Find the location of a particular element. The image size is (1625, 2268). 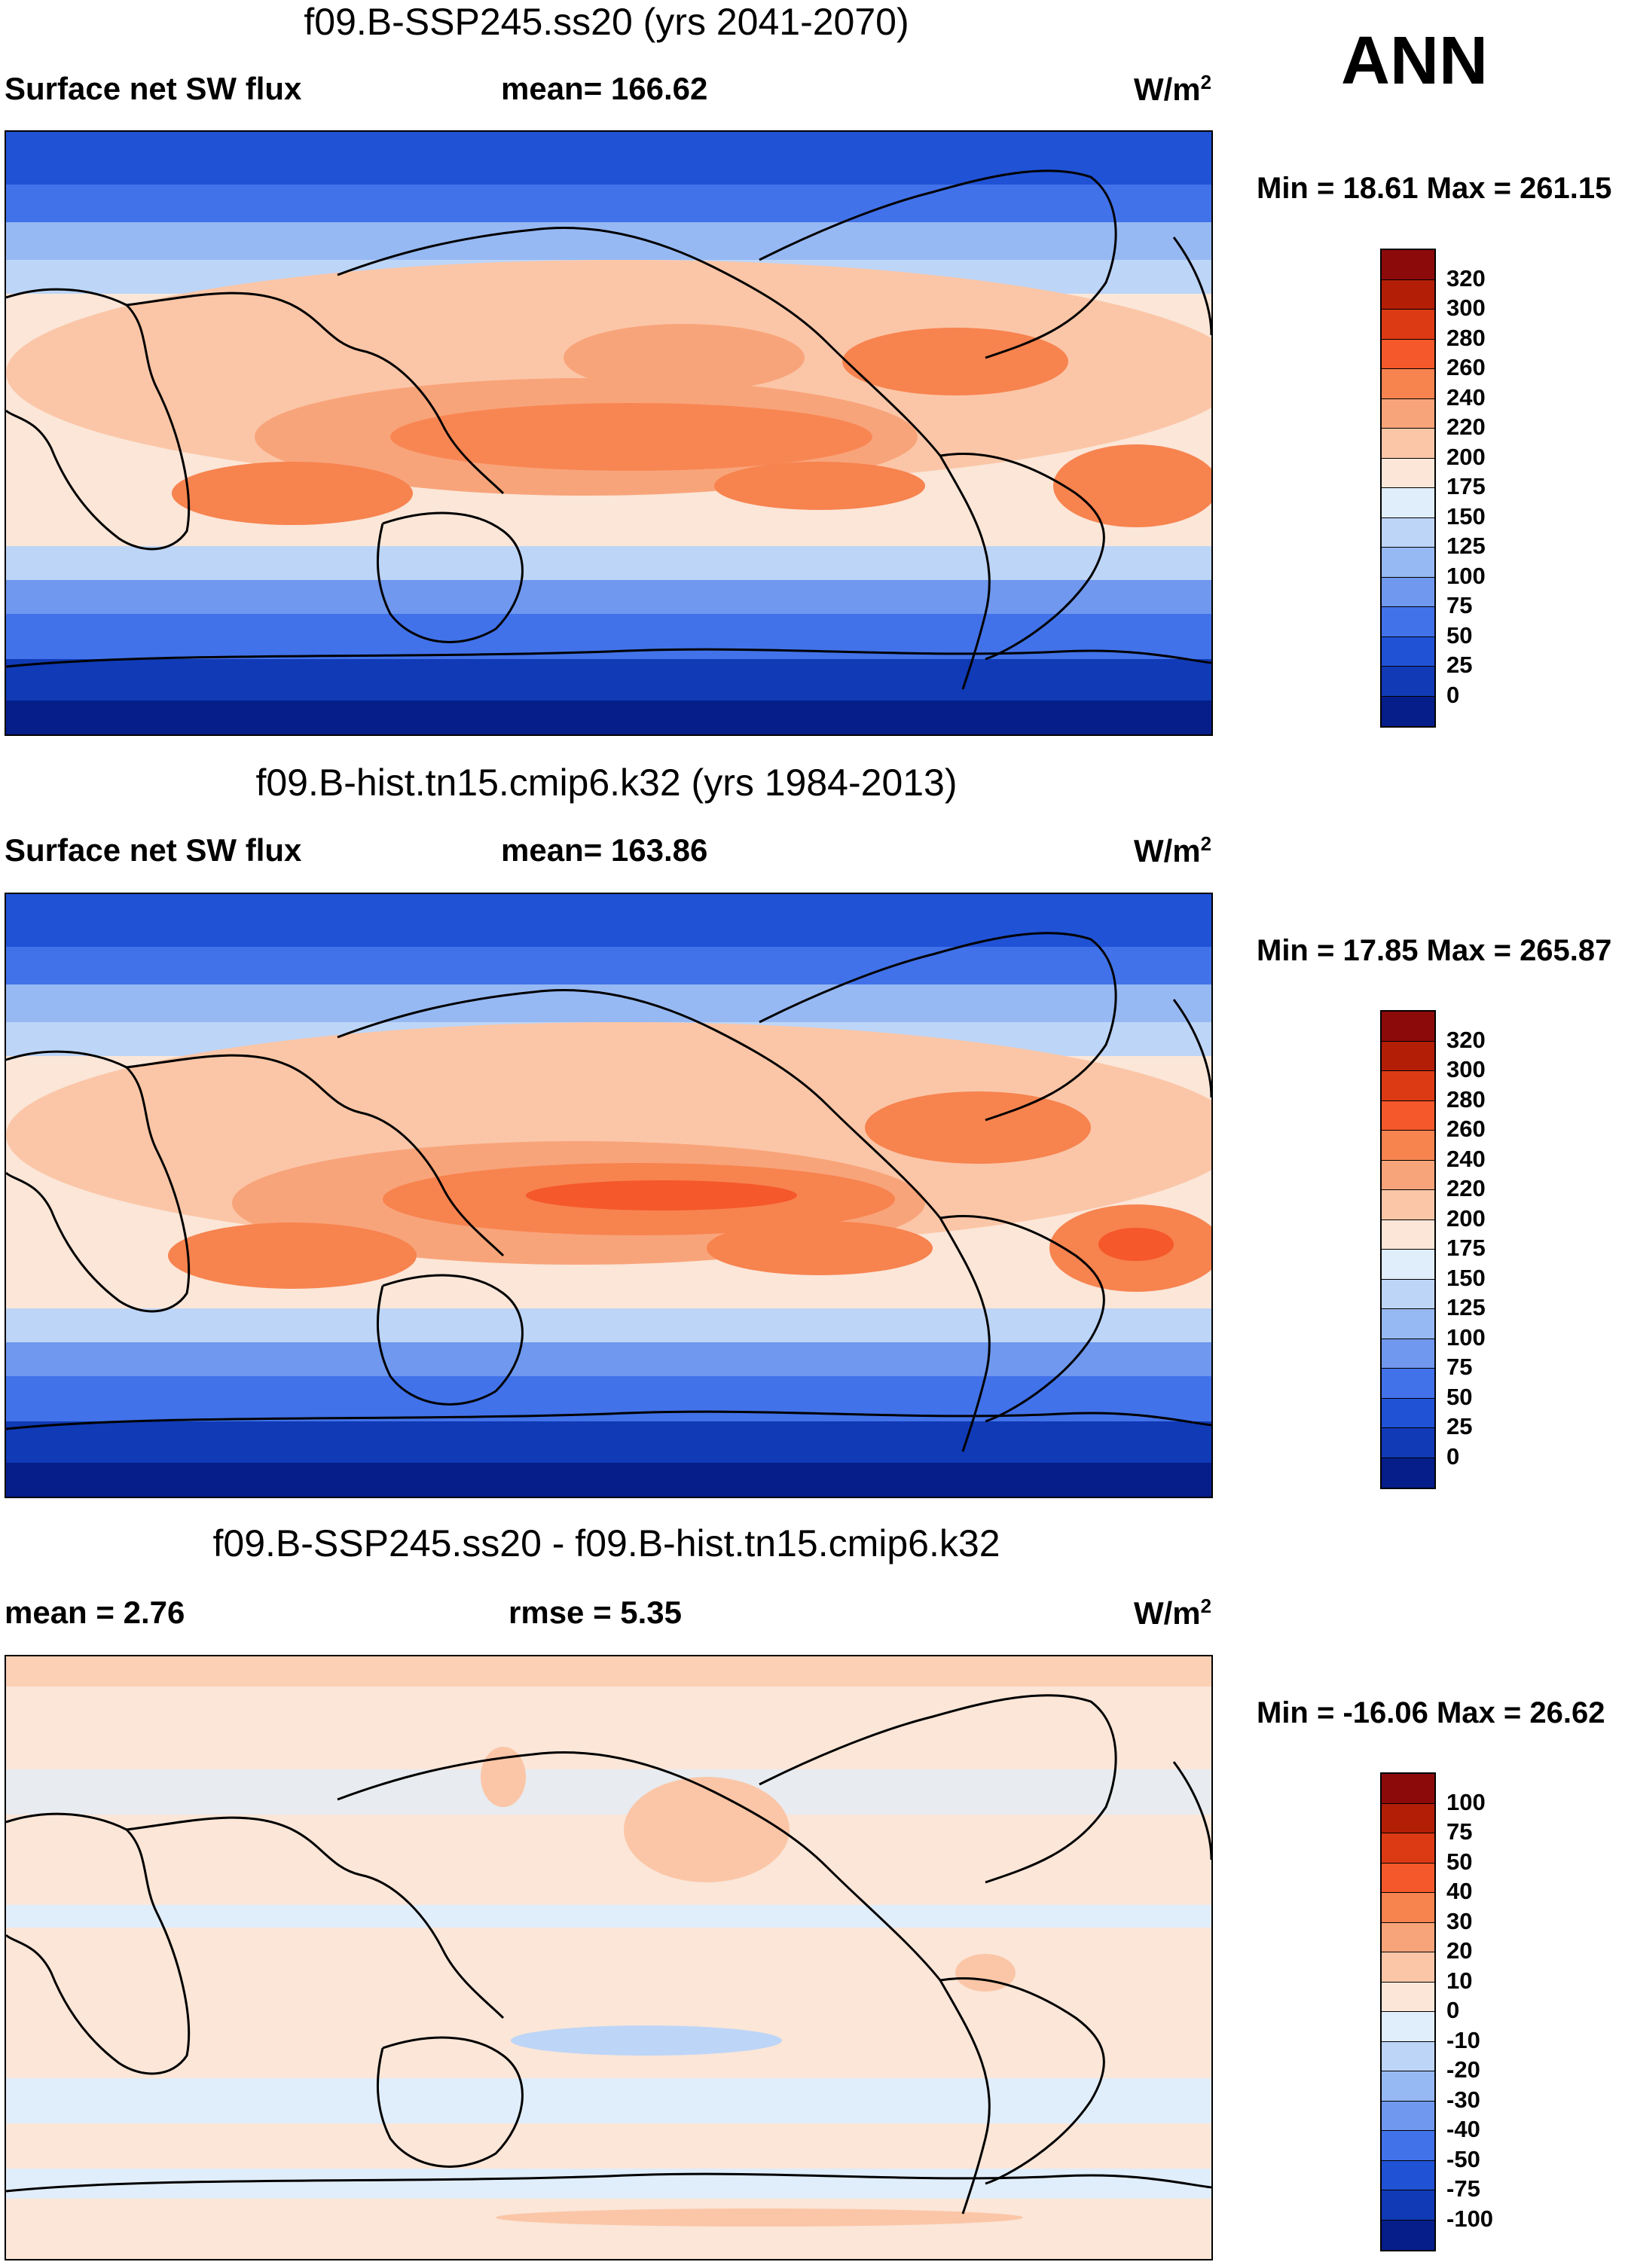

panel-2-variable-label: Surface net SW flux is located at coordinates (153, 850).